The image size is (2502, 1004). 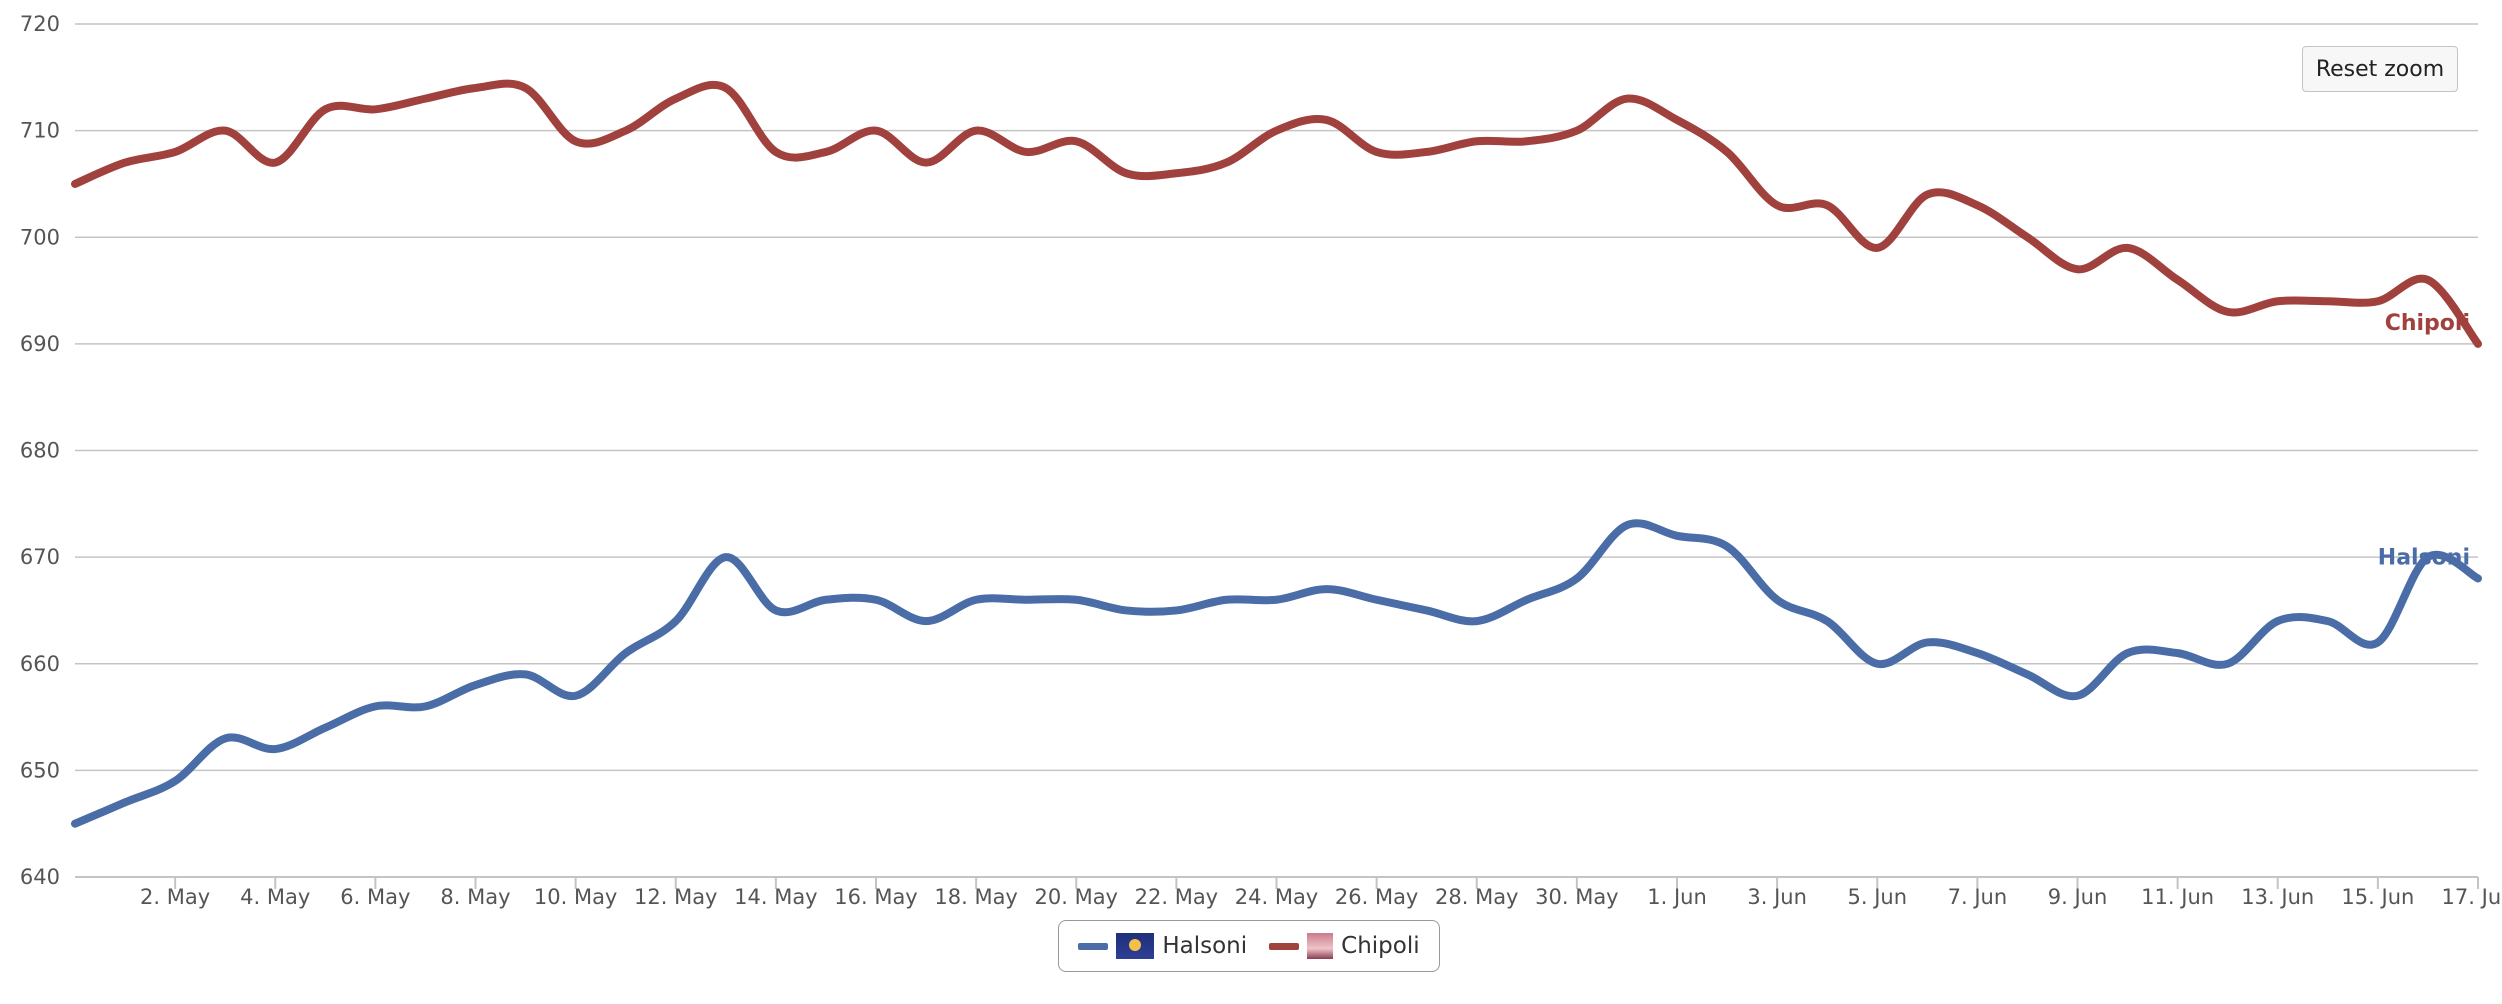 I want to click on chipoli-flag-icon, so click(x=1320, y=946).